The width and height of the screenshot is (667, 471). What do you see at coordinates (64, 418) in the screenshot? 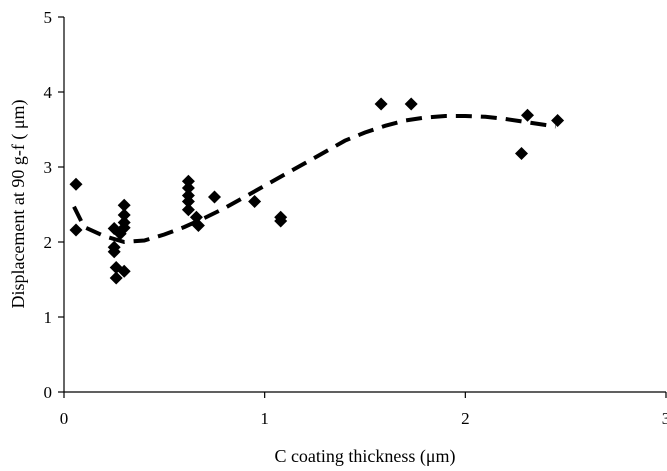
I see `x-tick-label: 0` at bounding box center [64, 418].